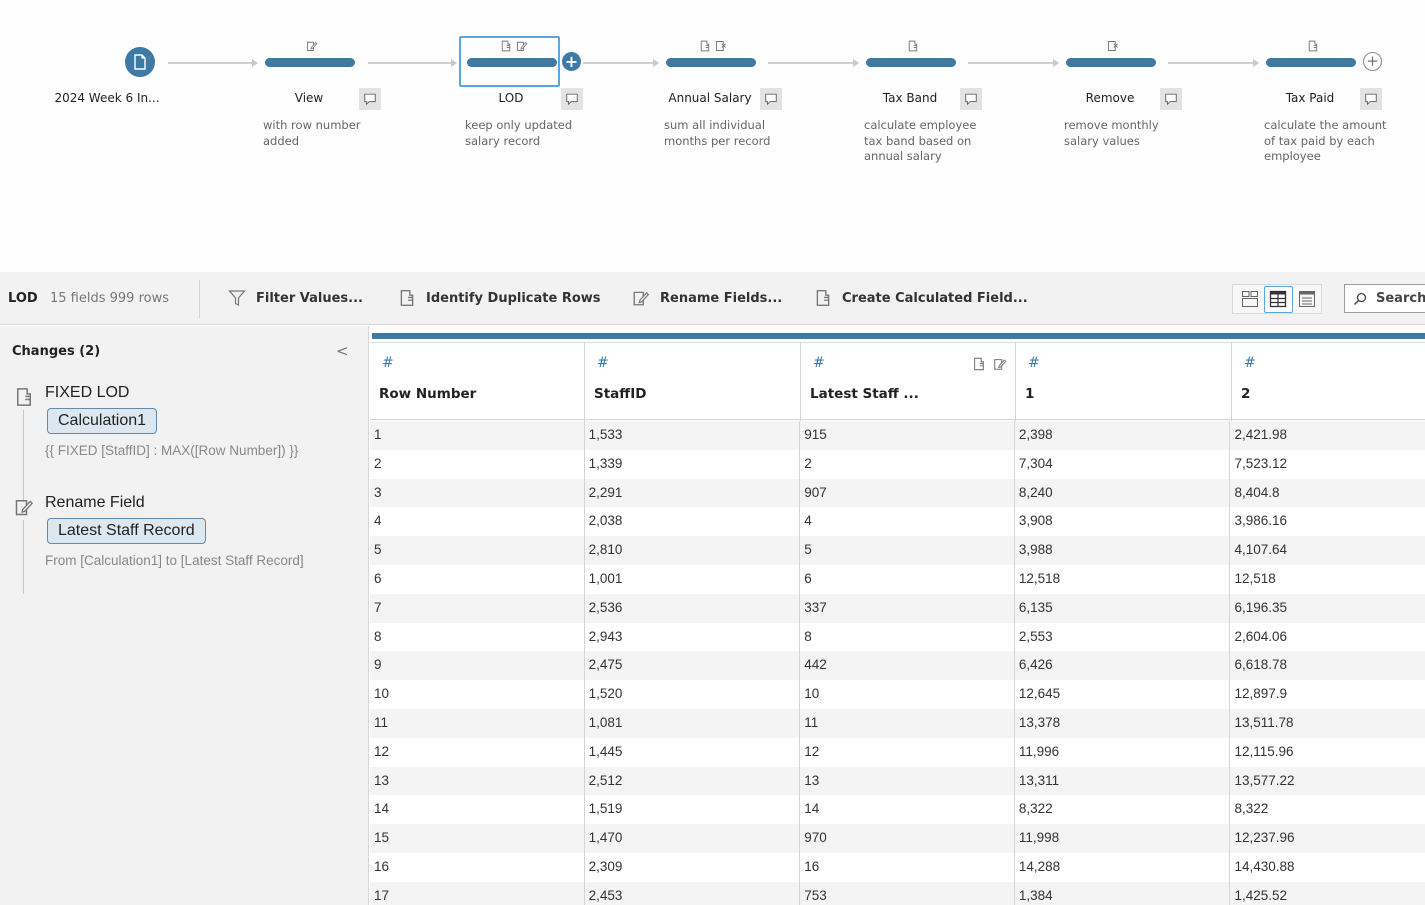  What do you see at coordinates (1327, 665) in the screenshot?
I see `table-cell: 6,618.78` at bounding box center [1327, 665].